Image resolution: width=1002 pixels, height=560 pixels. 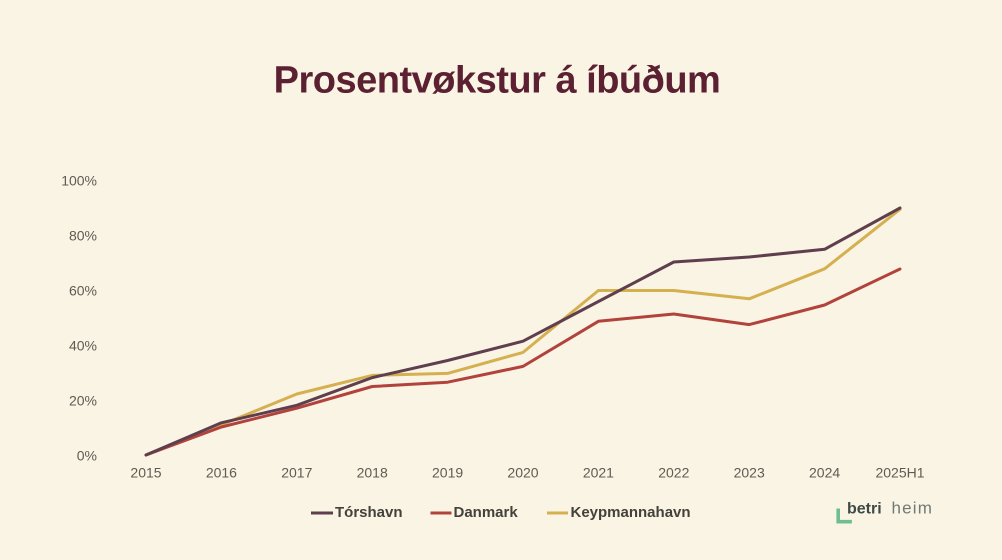 I want to click on svg-text: heim, so click(x=913, y=508).